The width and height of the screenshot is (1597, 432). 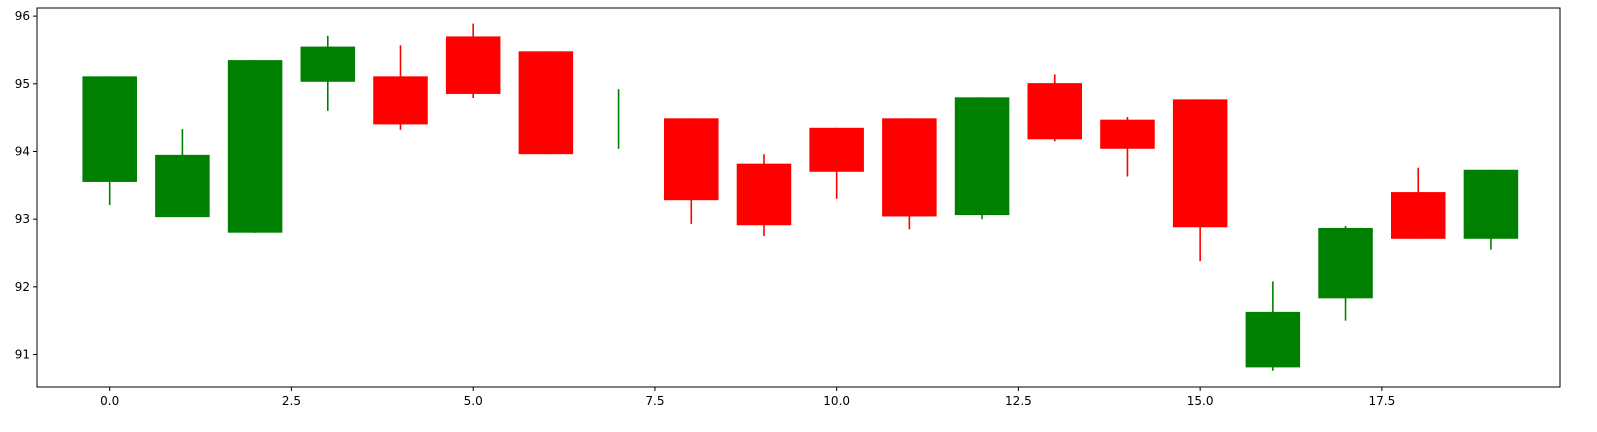 I want to click on x-tick-label: 0.0, so click(x=109, y=401).